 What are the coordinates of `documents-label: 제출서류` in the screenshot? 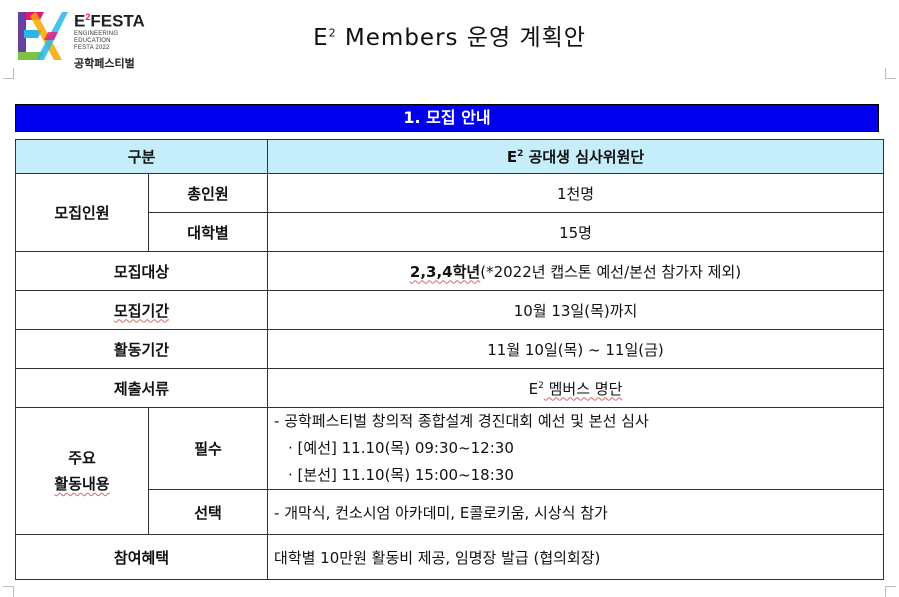 It's located at (141, 388).